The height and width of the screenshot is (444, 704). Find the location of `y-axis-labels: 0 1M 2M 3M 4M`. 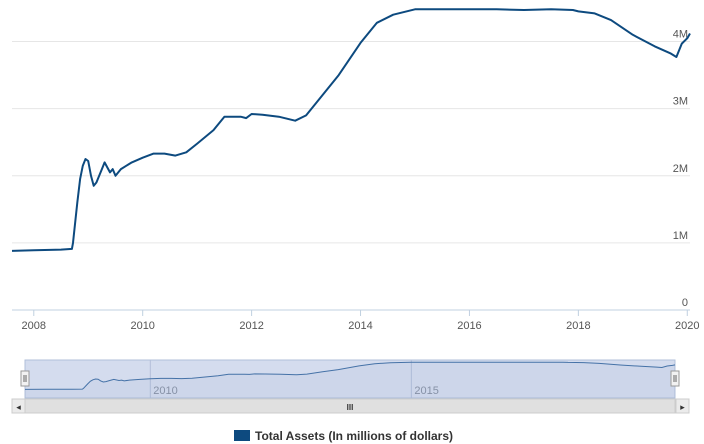

y-axis-labels: 0 1M 2M 3M 4M is located at coordinates (680, 169).